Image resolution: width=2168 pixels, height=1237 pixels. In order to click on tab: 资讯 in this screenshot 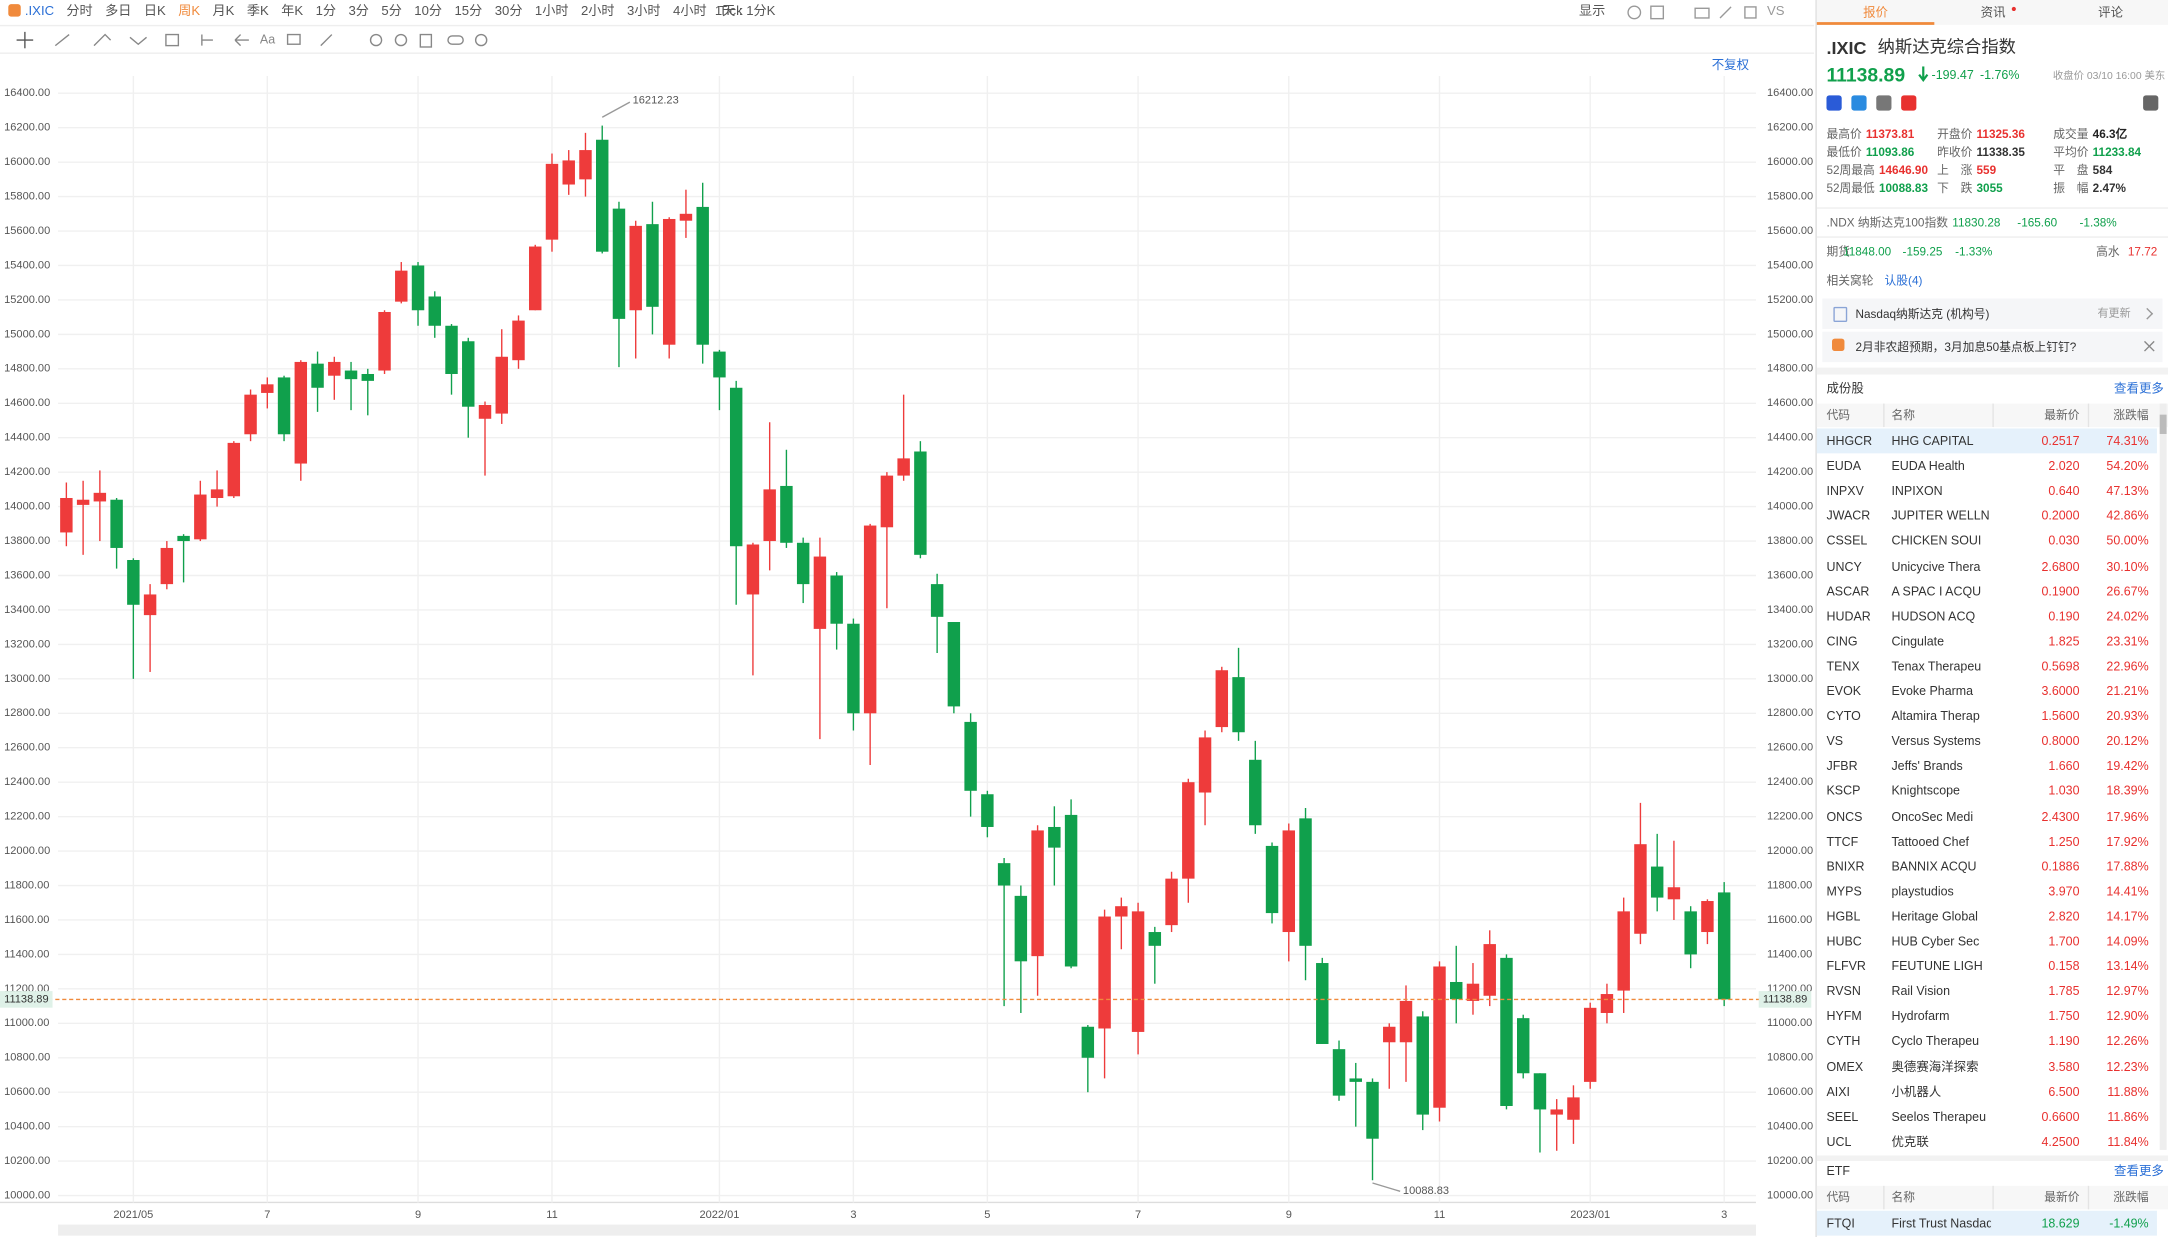, I will do `click(1993, 12)`.